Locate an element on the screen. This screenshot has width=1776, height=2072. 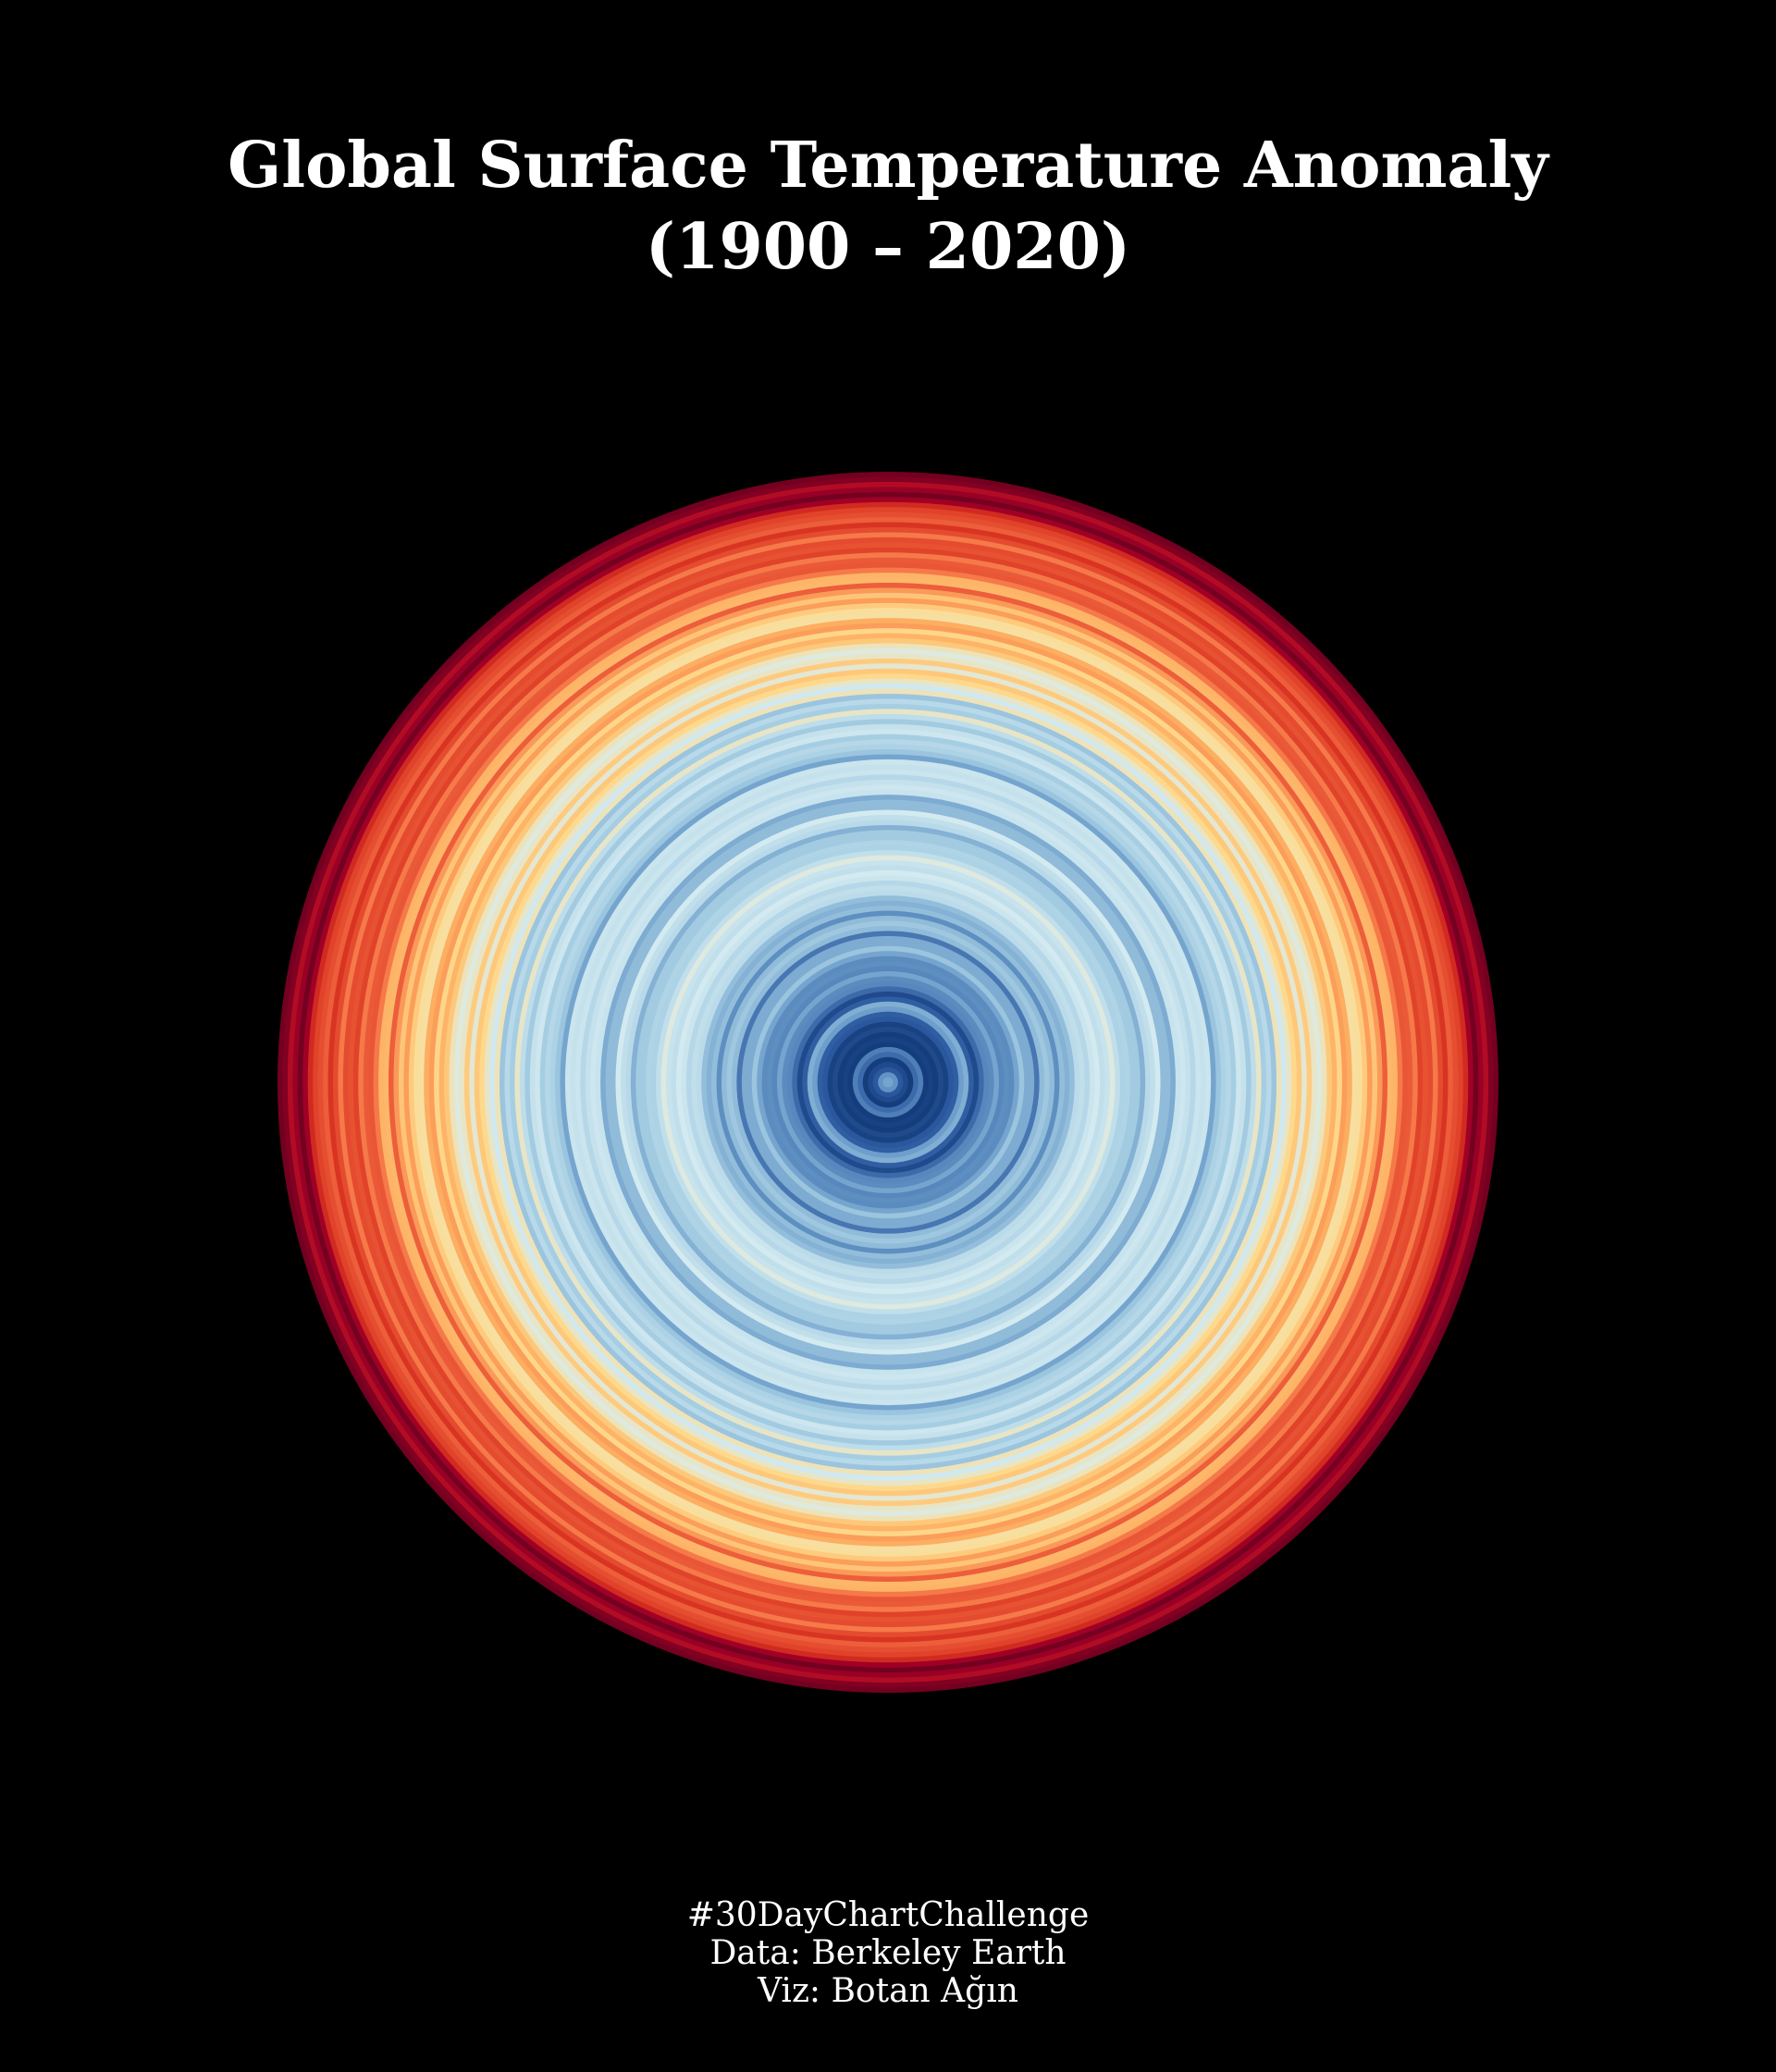
caption: Viz: Botan Ağın is located at coordinates (888, 1991).